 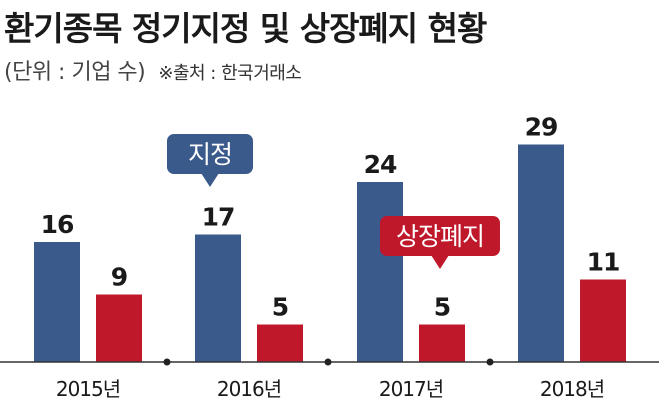 What do you see at coordinates (88, 389) in the screenshot?
I see `x-tick-label: 2015년` at bounding box center [88, 389].